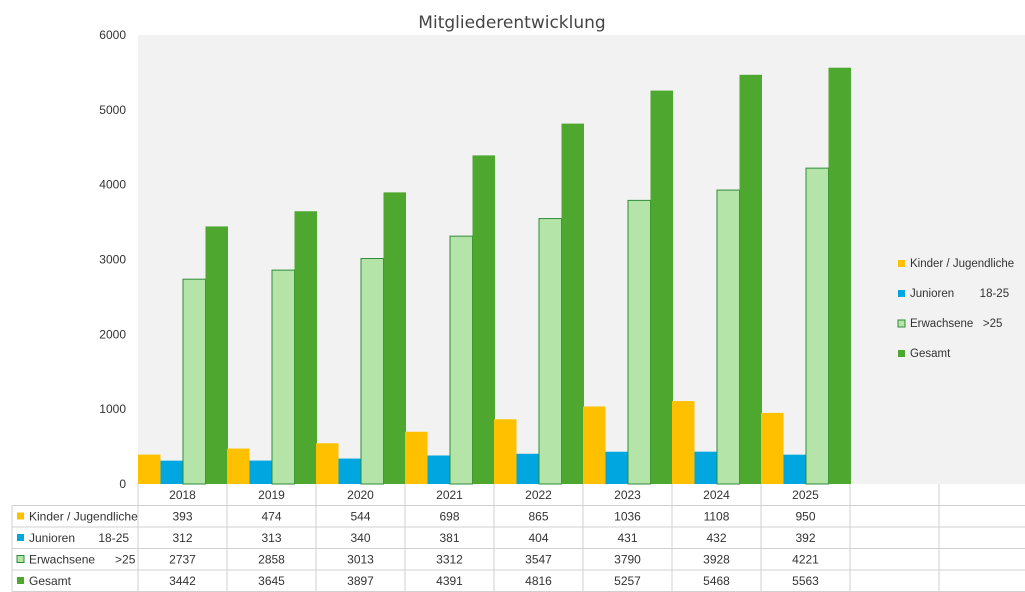 This screenshot has width=1025, height=592. I want to click on data-label: 3547, so click(538, 560).